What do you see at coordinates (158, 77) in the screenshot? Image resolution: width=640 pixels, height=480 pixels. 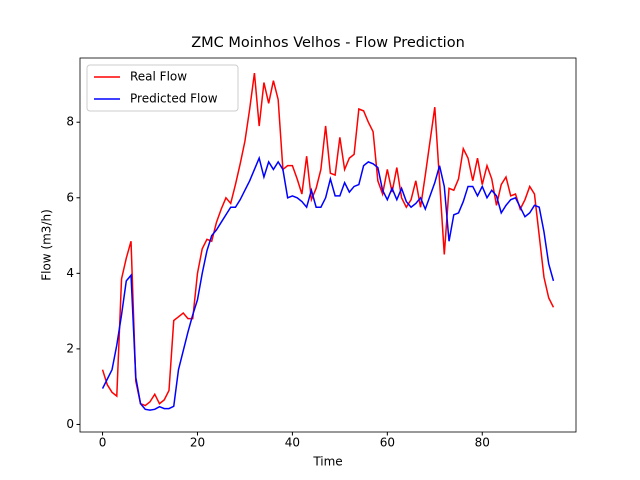 I see `legend-label: Real Flow` at bounding box center [158, 77].